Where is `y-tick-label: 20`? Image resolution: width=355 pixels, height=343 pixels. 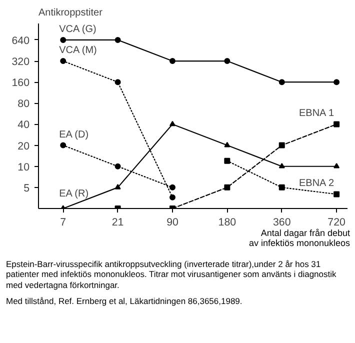 y-tick-label: 20 is located at coordinates (24, 146).